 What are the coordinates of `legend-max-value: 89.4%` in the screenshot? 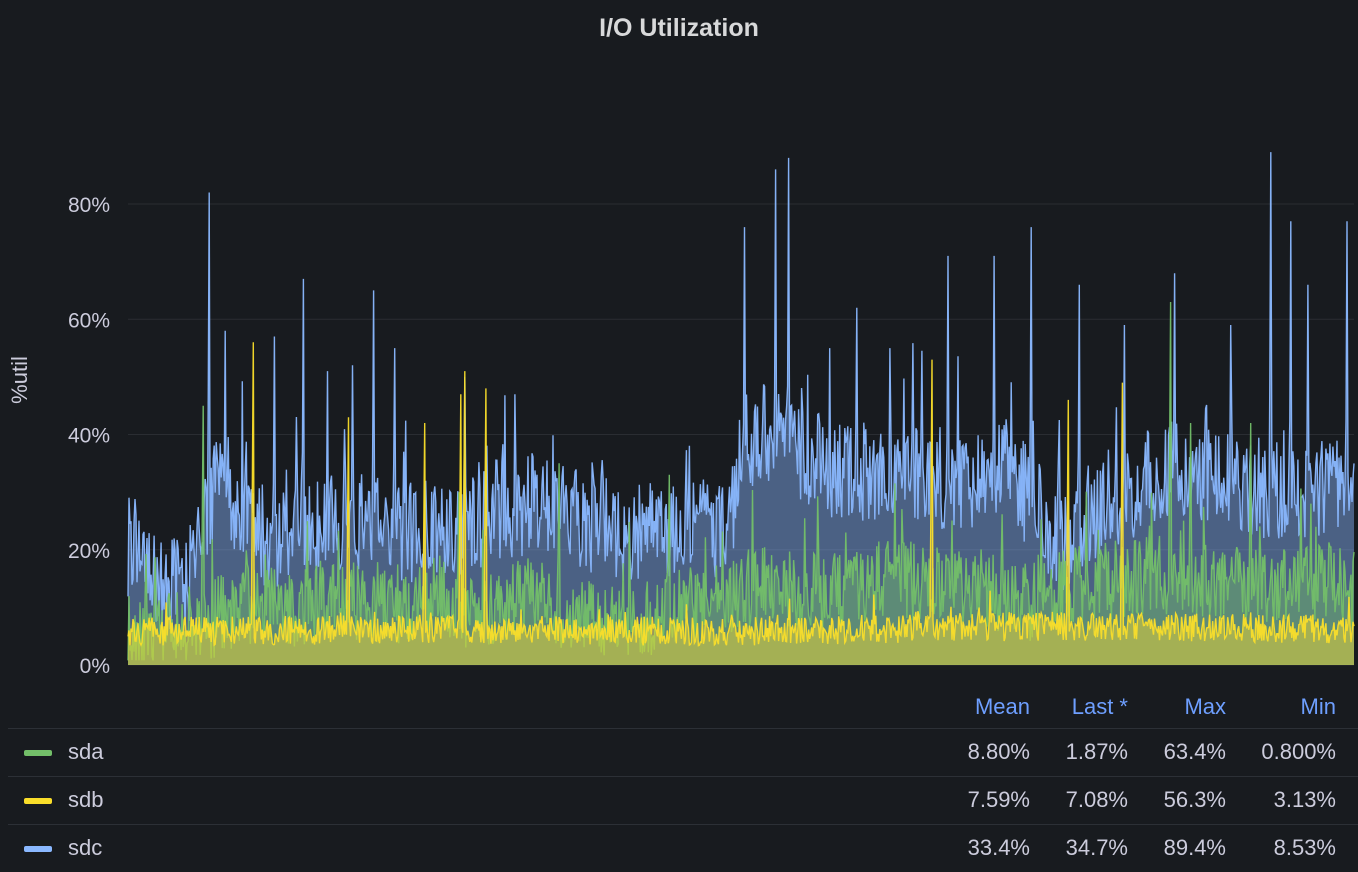 It's located at (1194, 847).